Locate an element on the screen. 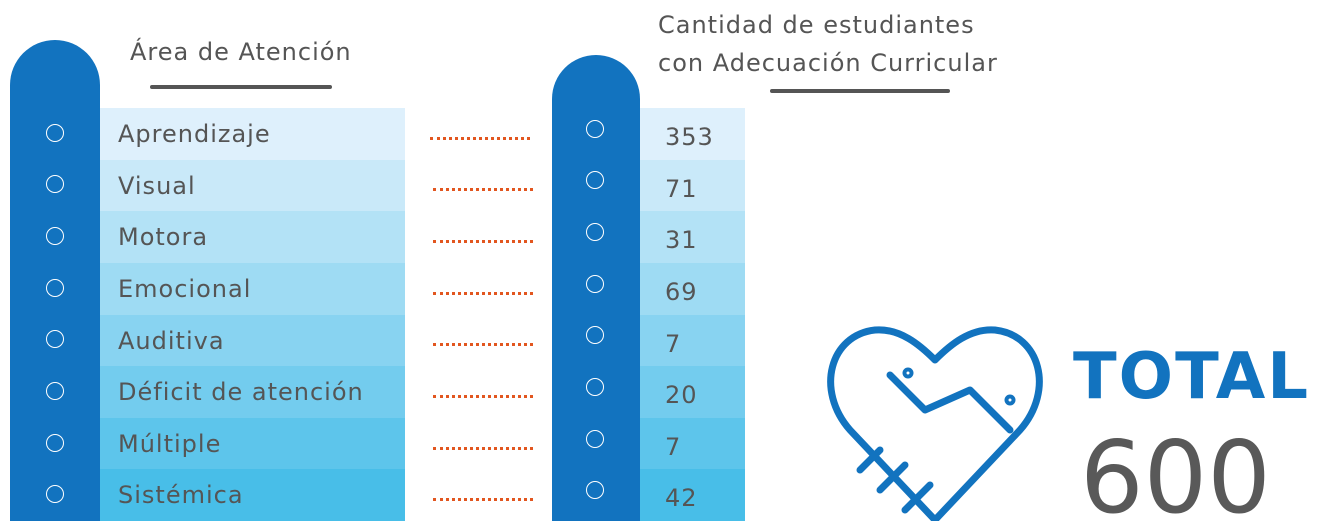  area-label: Aprendizaje is located at coordinates (194, 134).